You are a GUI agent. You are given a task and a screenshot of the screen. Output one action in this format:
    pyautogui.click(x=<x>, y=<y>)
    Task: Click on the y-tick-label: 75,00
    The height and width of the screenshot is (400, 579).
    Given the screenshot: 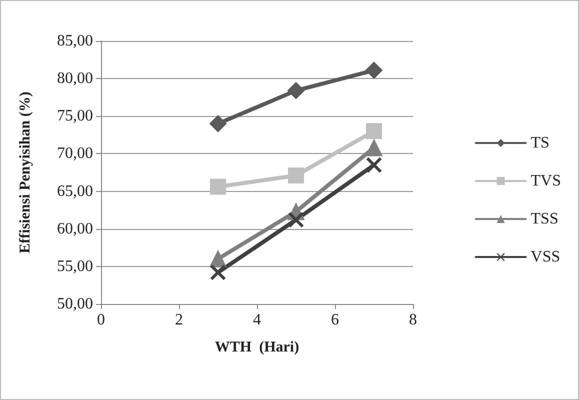 What is the action you would take?
    pyautogui.click(x=75, y=116)
    